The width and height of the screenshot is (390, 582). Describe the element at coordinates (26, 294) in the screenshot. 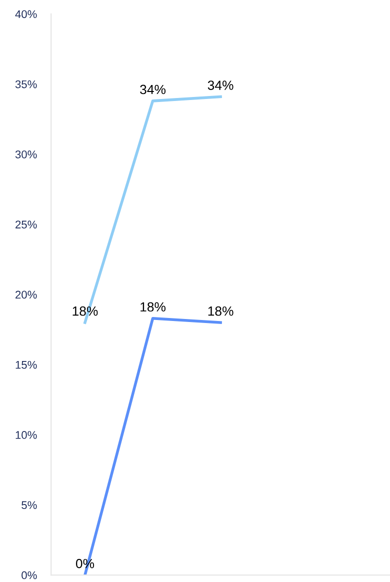

I see `y-tick-label: 20%` at that location.